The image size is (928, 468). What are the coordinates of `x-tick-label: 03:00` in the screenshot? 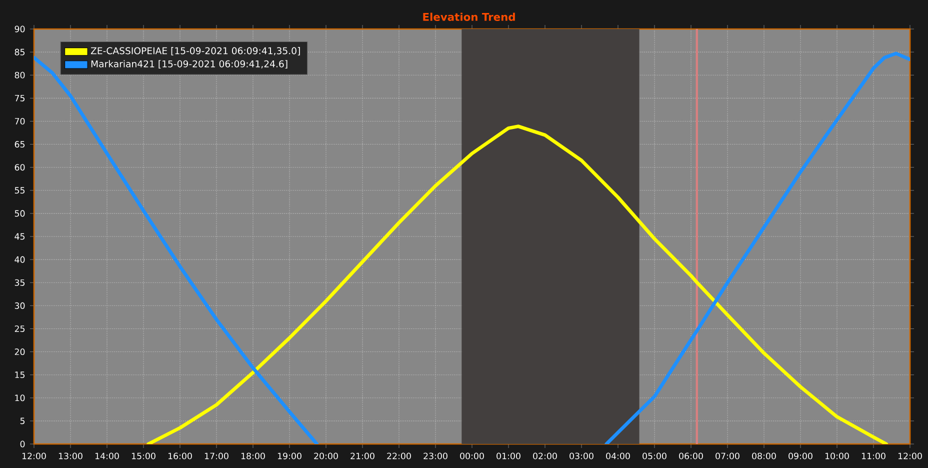 It's located at (582, 456).